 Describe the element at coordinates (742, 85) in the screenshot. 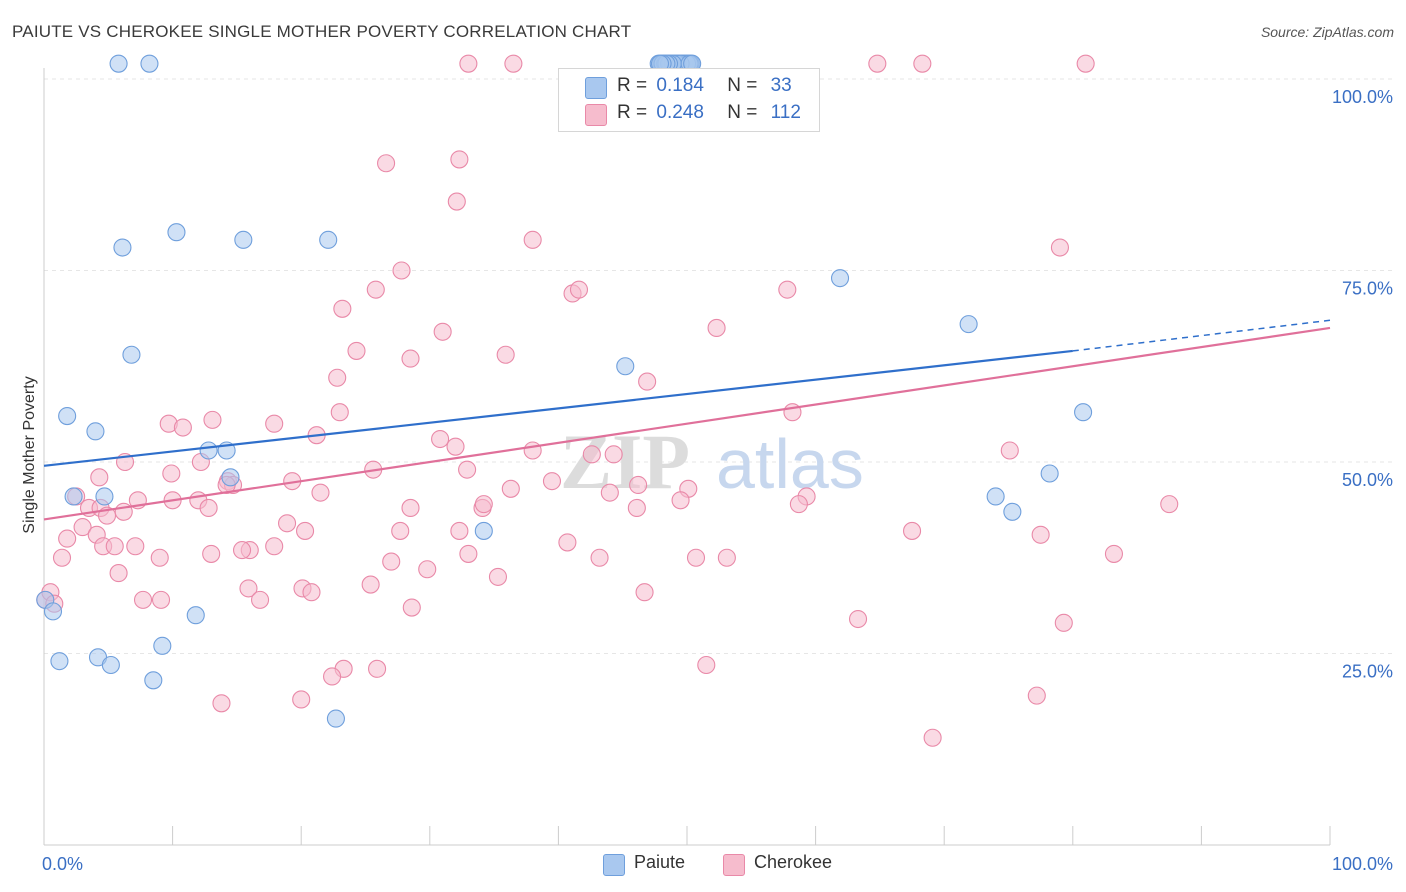

I see `paiute-n-label: N =` at that location.